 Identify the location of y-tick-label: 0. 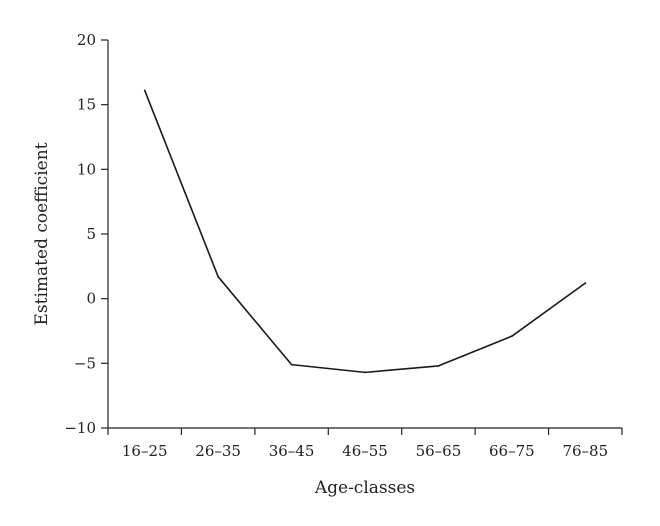
(91, 299).